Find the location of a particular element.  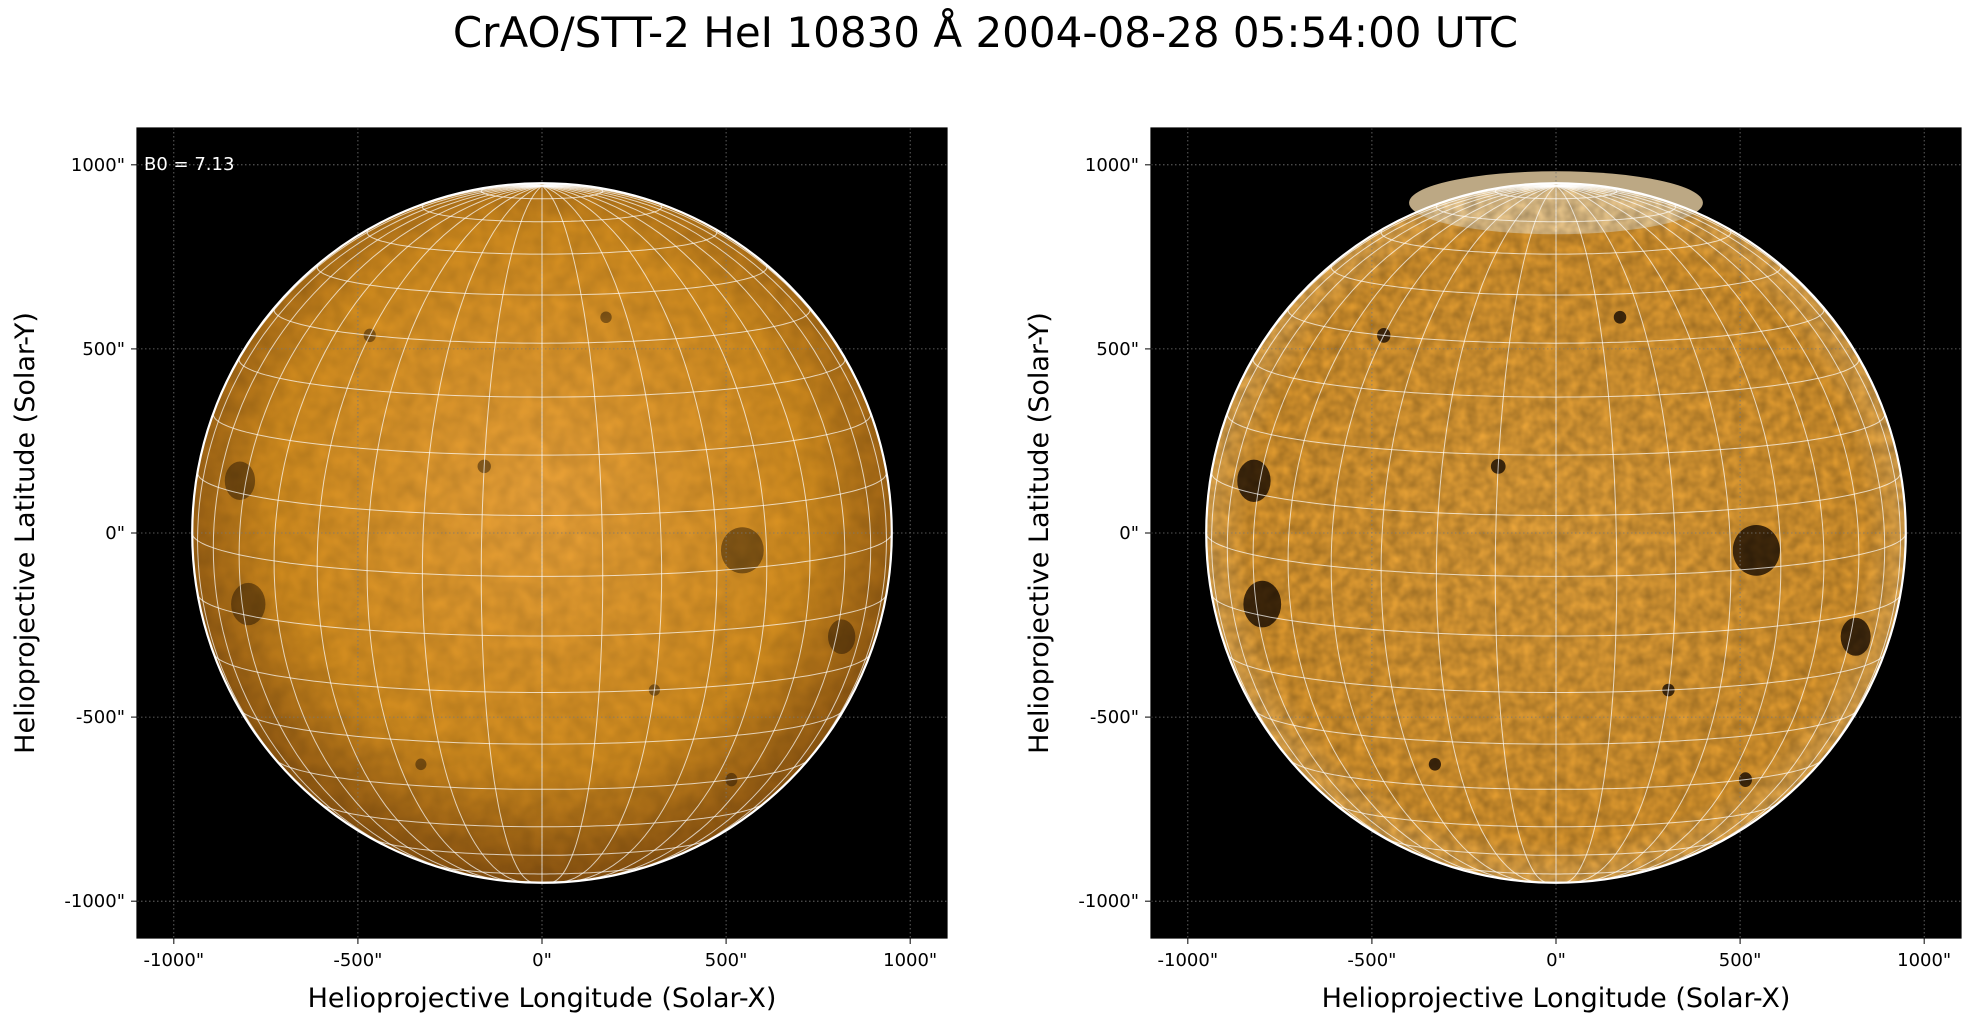

right-y-tick-label-2: 0" is located at coordinates (1129, 533).